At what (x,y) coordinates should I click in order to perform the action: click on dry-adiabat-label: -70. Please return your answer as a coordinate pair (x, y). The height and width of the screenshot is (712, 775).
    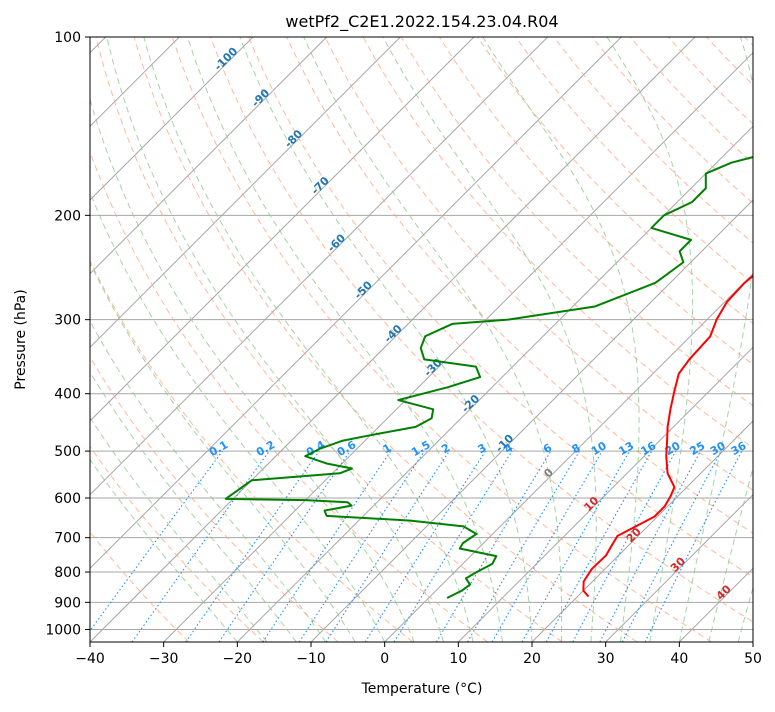
    Looking at the image, I should click on (320, 185).